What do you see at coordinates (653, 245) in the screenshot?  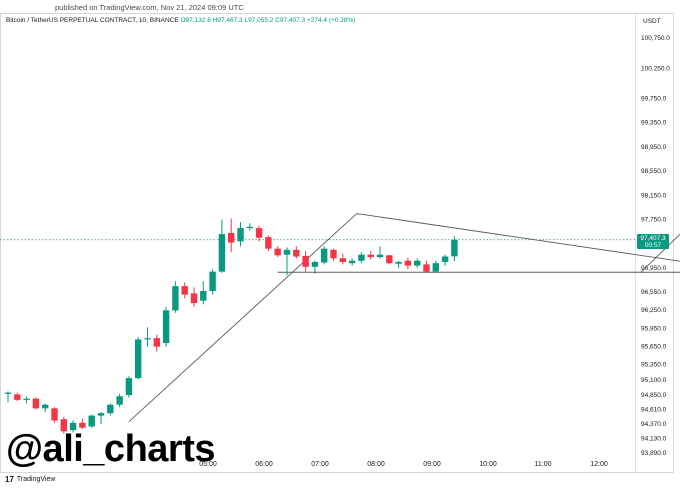 I see `bar-countdown: 00:57` at bounding box center [653, 245].